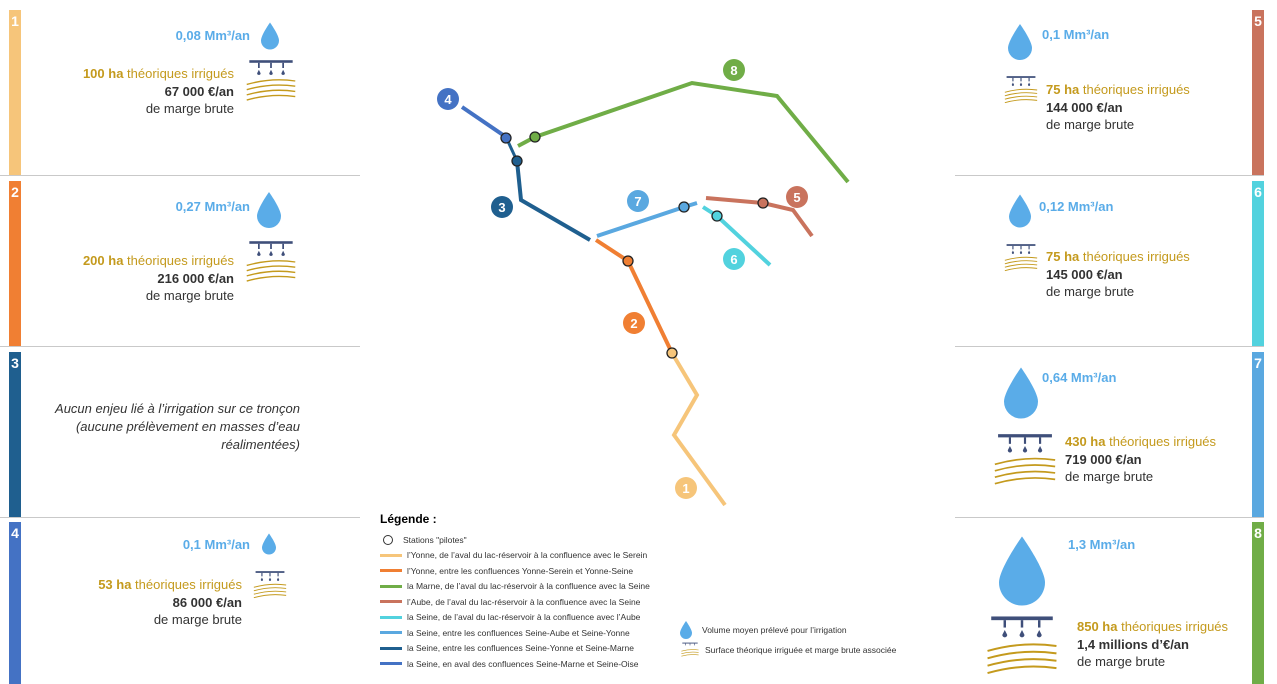 This screenshot has height=684, width=1277. I want to click on map-label-5: 5, so click(797, 197).